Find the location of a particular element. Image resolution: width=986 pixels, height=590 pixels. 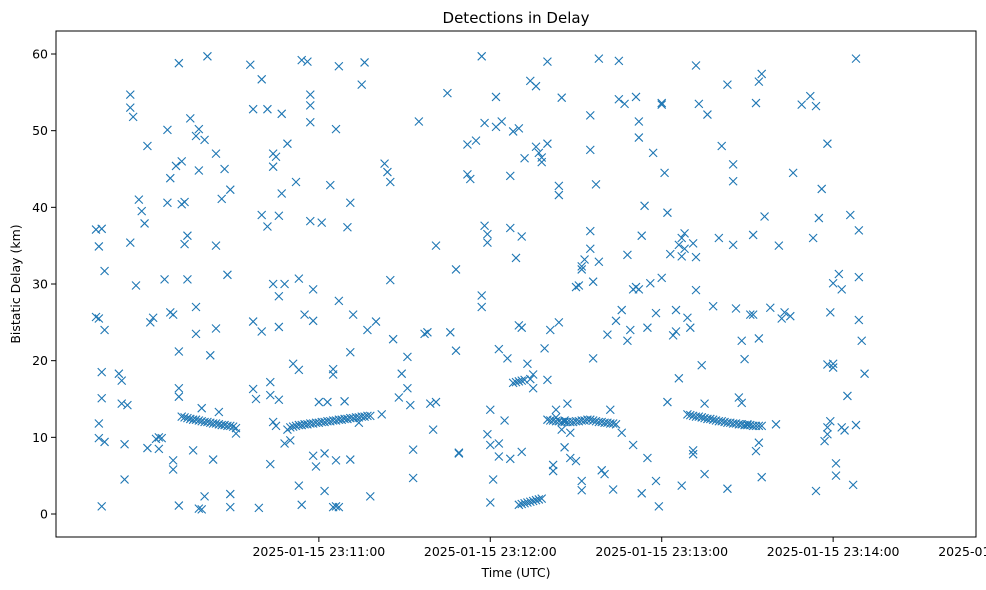

y-tick-label: 30 is located at coordinates (40, 284).